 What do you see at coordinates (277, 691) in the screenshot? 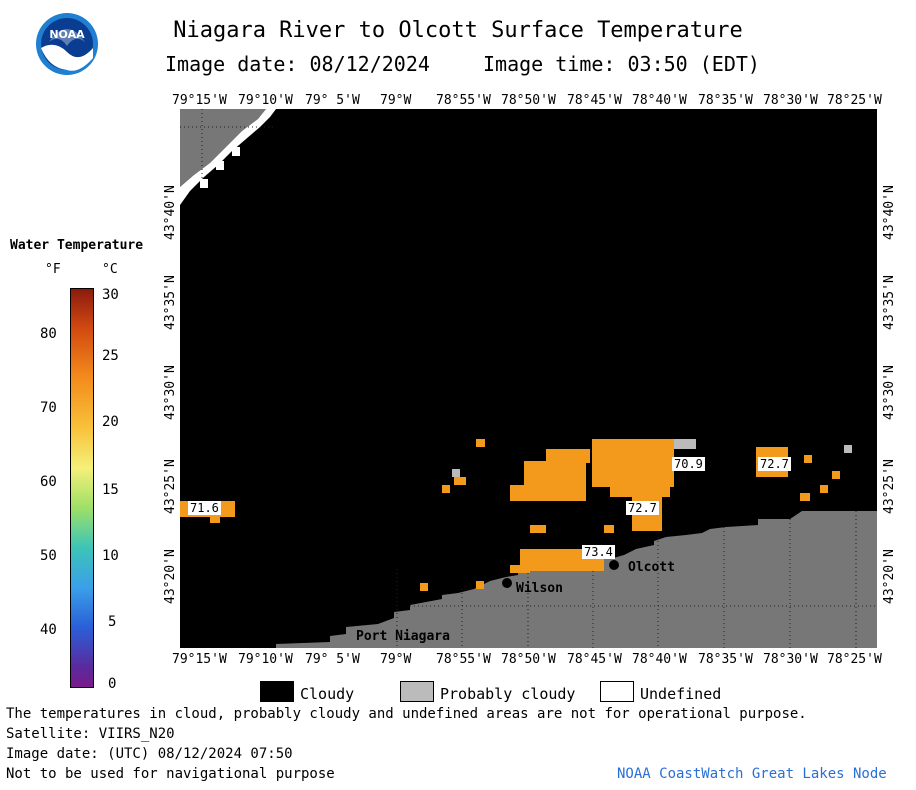
I see `cloudy-swatch` at bounding box center [277, 691].